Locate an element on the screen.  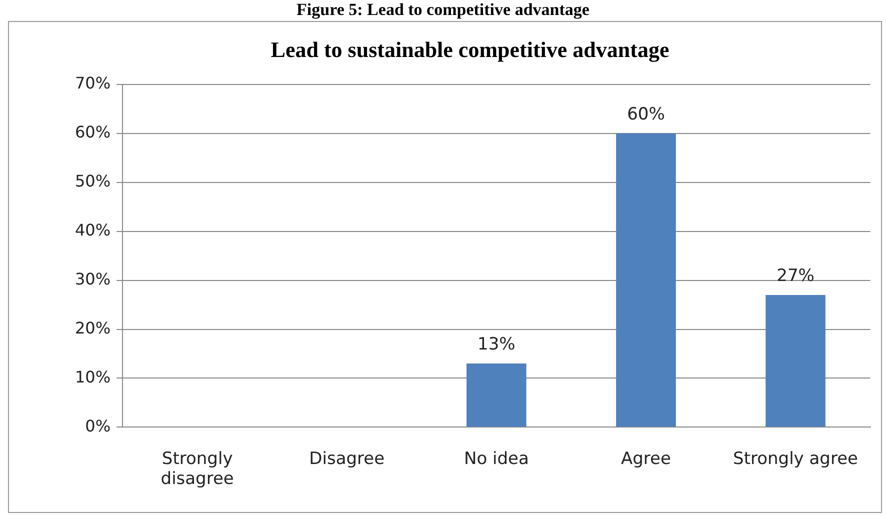
x-tick-label: Disagree is located at coordinates (347, 458).